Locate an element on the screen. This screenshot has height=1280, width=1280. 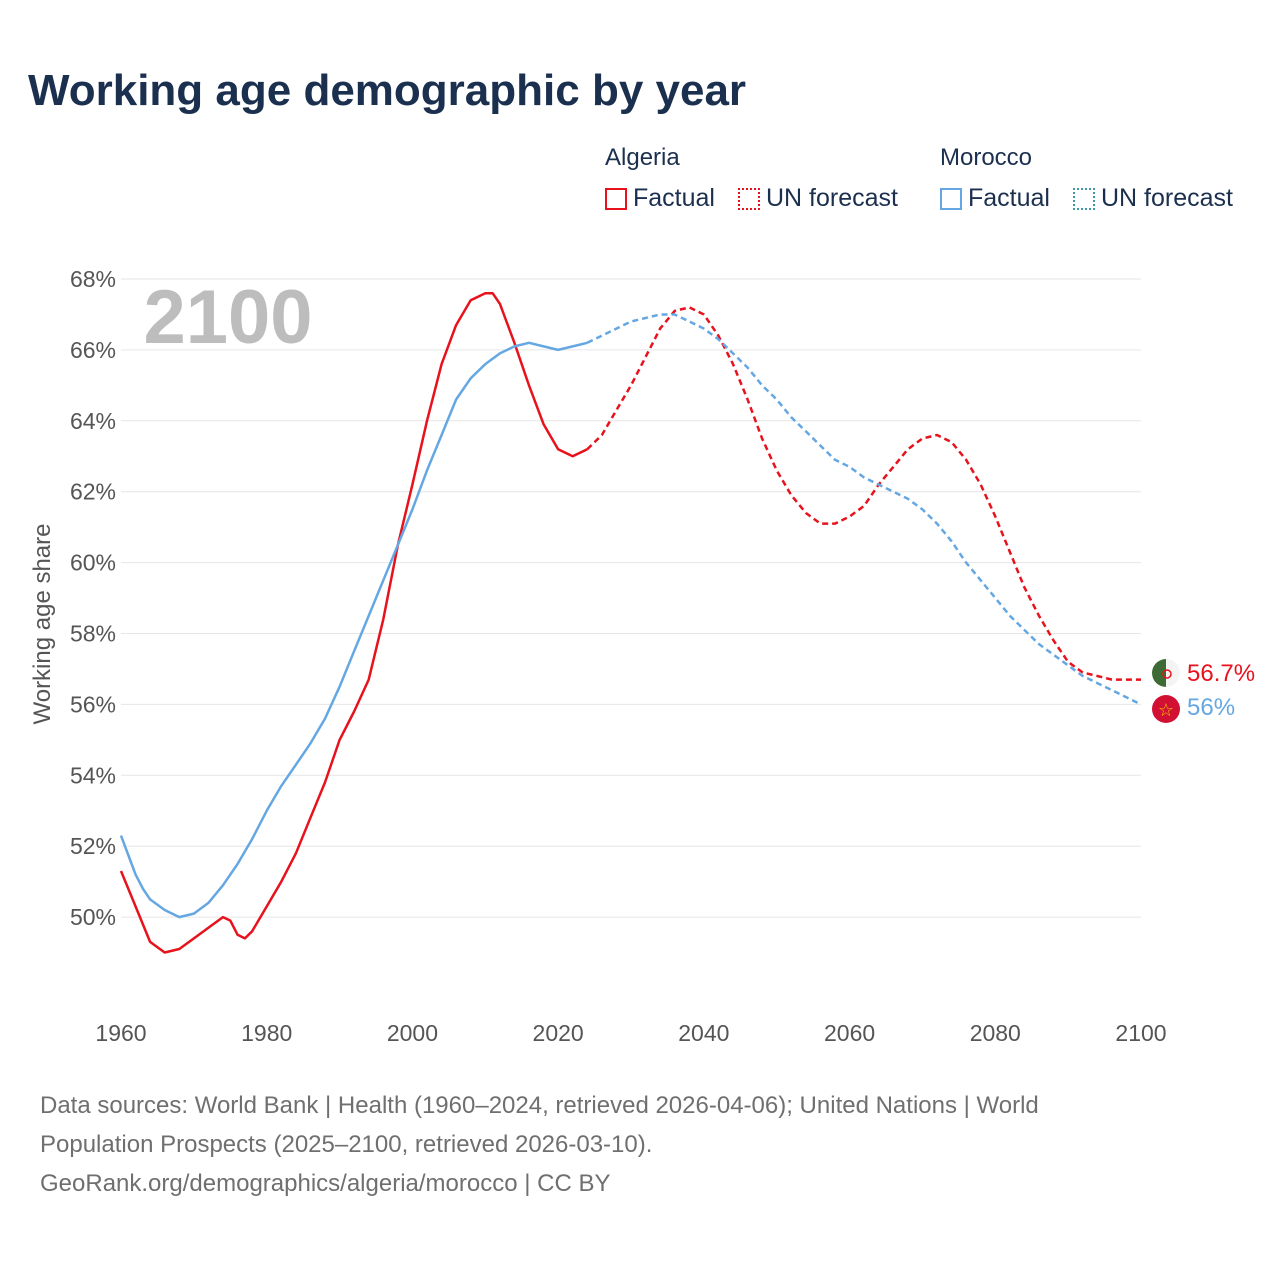
legend-morocco-factual-label: Factual is located at coordinates (1009, 198).